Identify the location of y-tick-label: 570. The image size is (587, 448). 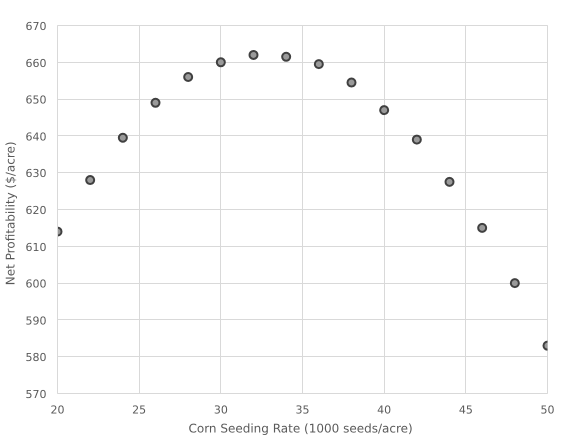
(36, 394).